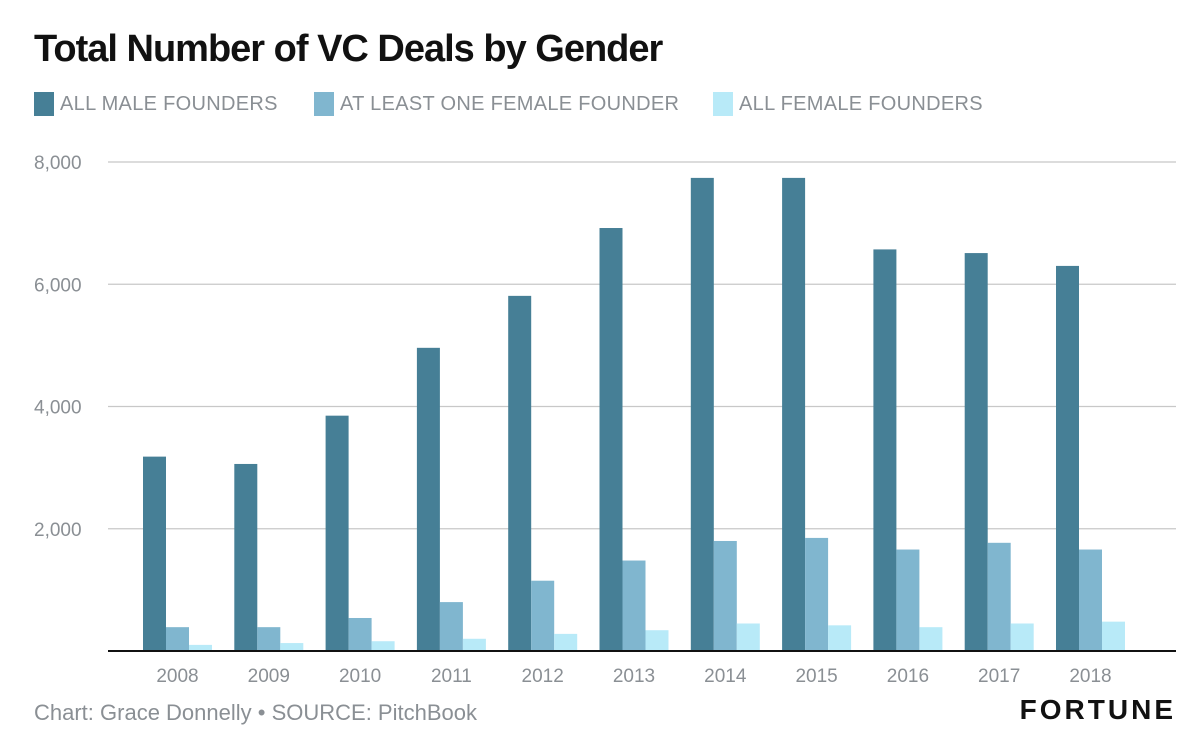  What do you see at coordinates (348, 49) in the screenshot?
I see `chart-title: Total Number of VC Deals by Gender` at bounding box center [348, 49].